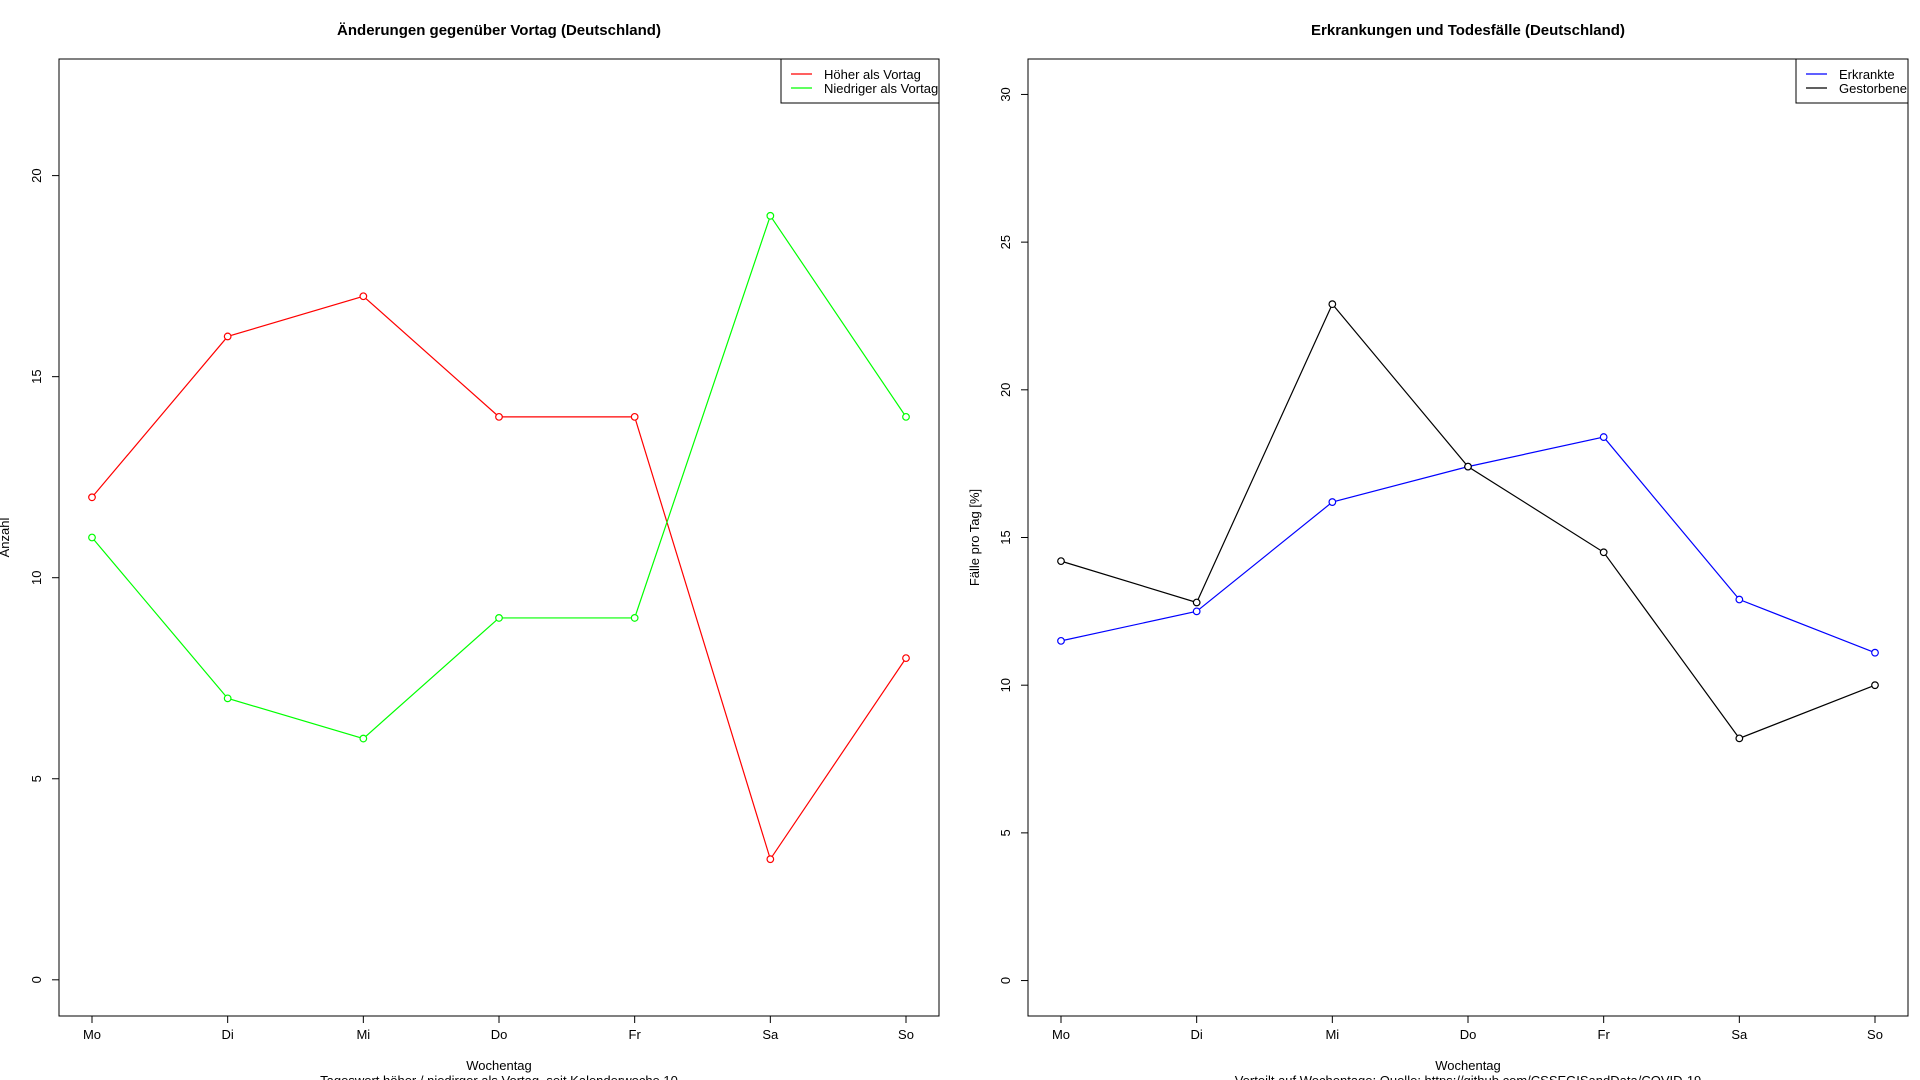 Image resolution: width=1920 pixels, height=1080 pixels. What do you see at coordinates (1005, 94) in the screenshot?
I see `y-tick-label: 30` at bounding box center [1005, 94].